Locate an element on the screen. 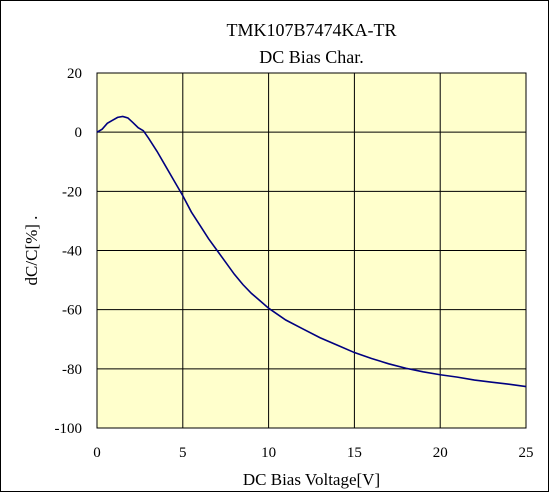 The image size is (549, 493). y-tick-label: -80 is located at coordinates (72, 370).